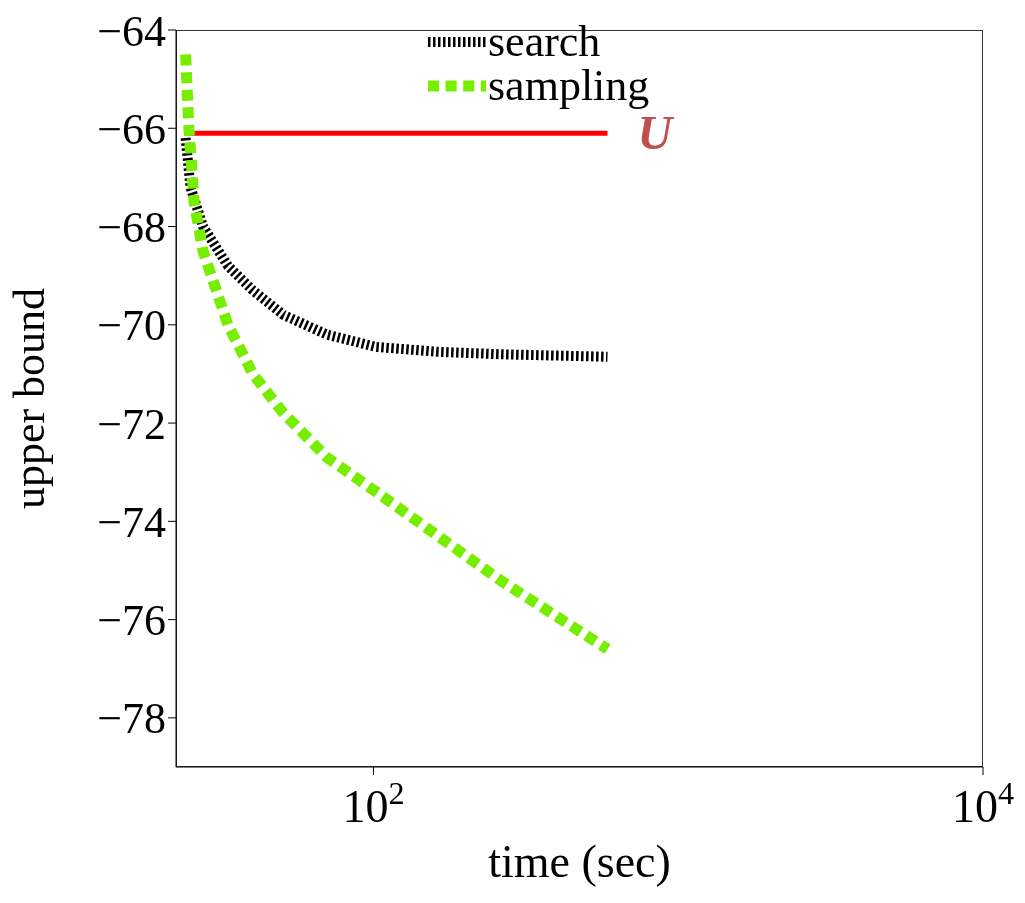  I want to click on y-tick-label: −78, so click(131, 719).